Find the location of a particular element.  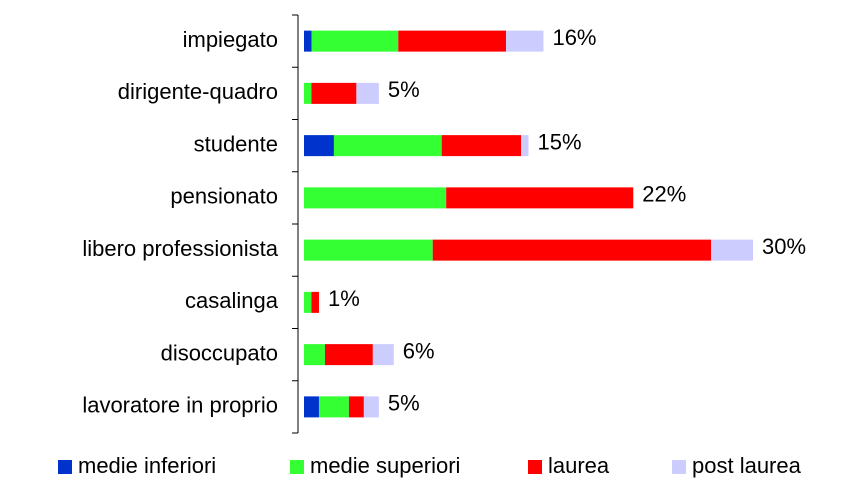

category-label: impiegato is located at coordinates (230, 39).